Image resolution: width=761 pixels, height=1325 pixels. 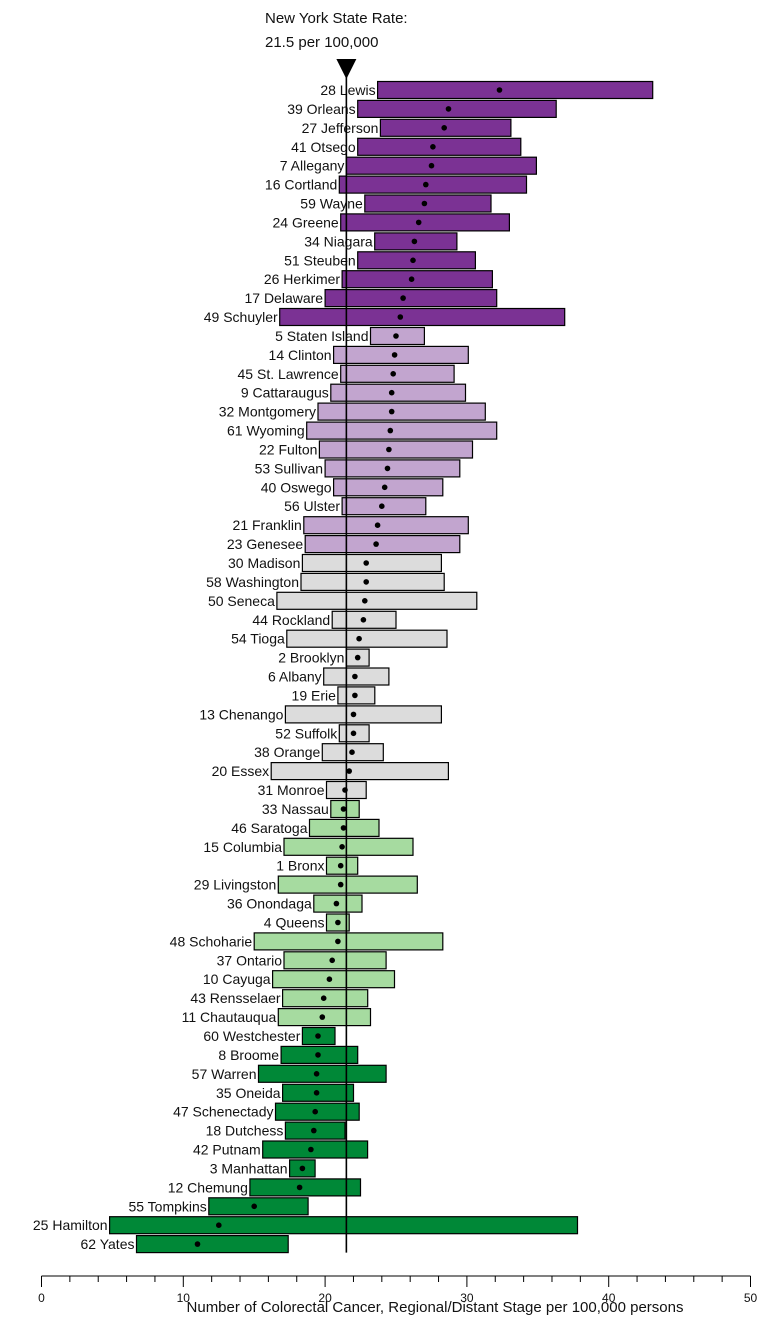 I want to click on county-label: 26 Herkimer, so click(x=302, y=279).